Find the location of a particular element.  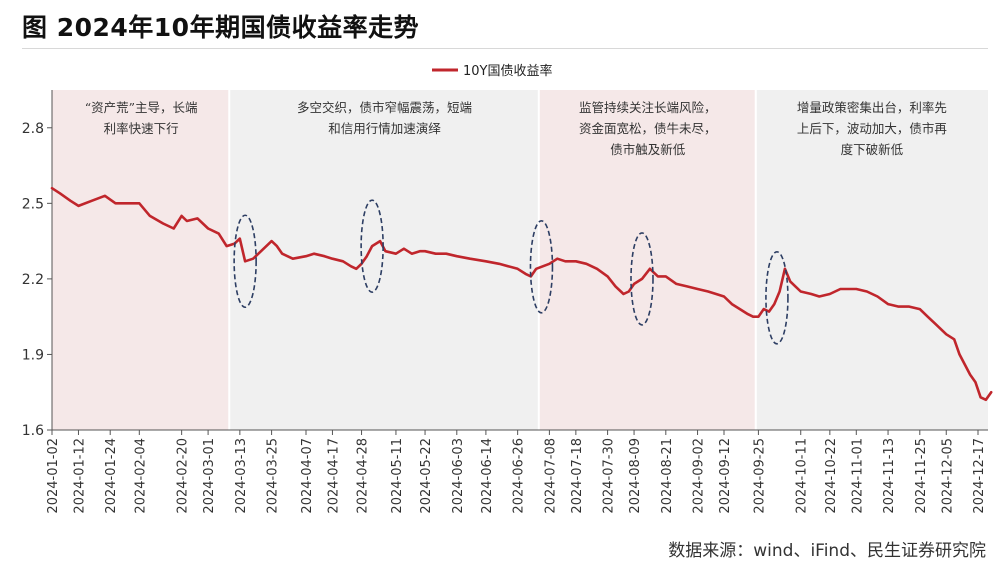

y-tick-label: 1.9 is located at coordinates (33, 355).